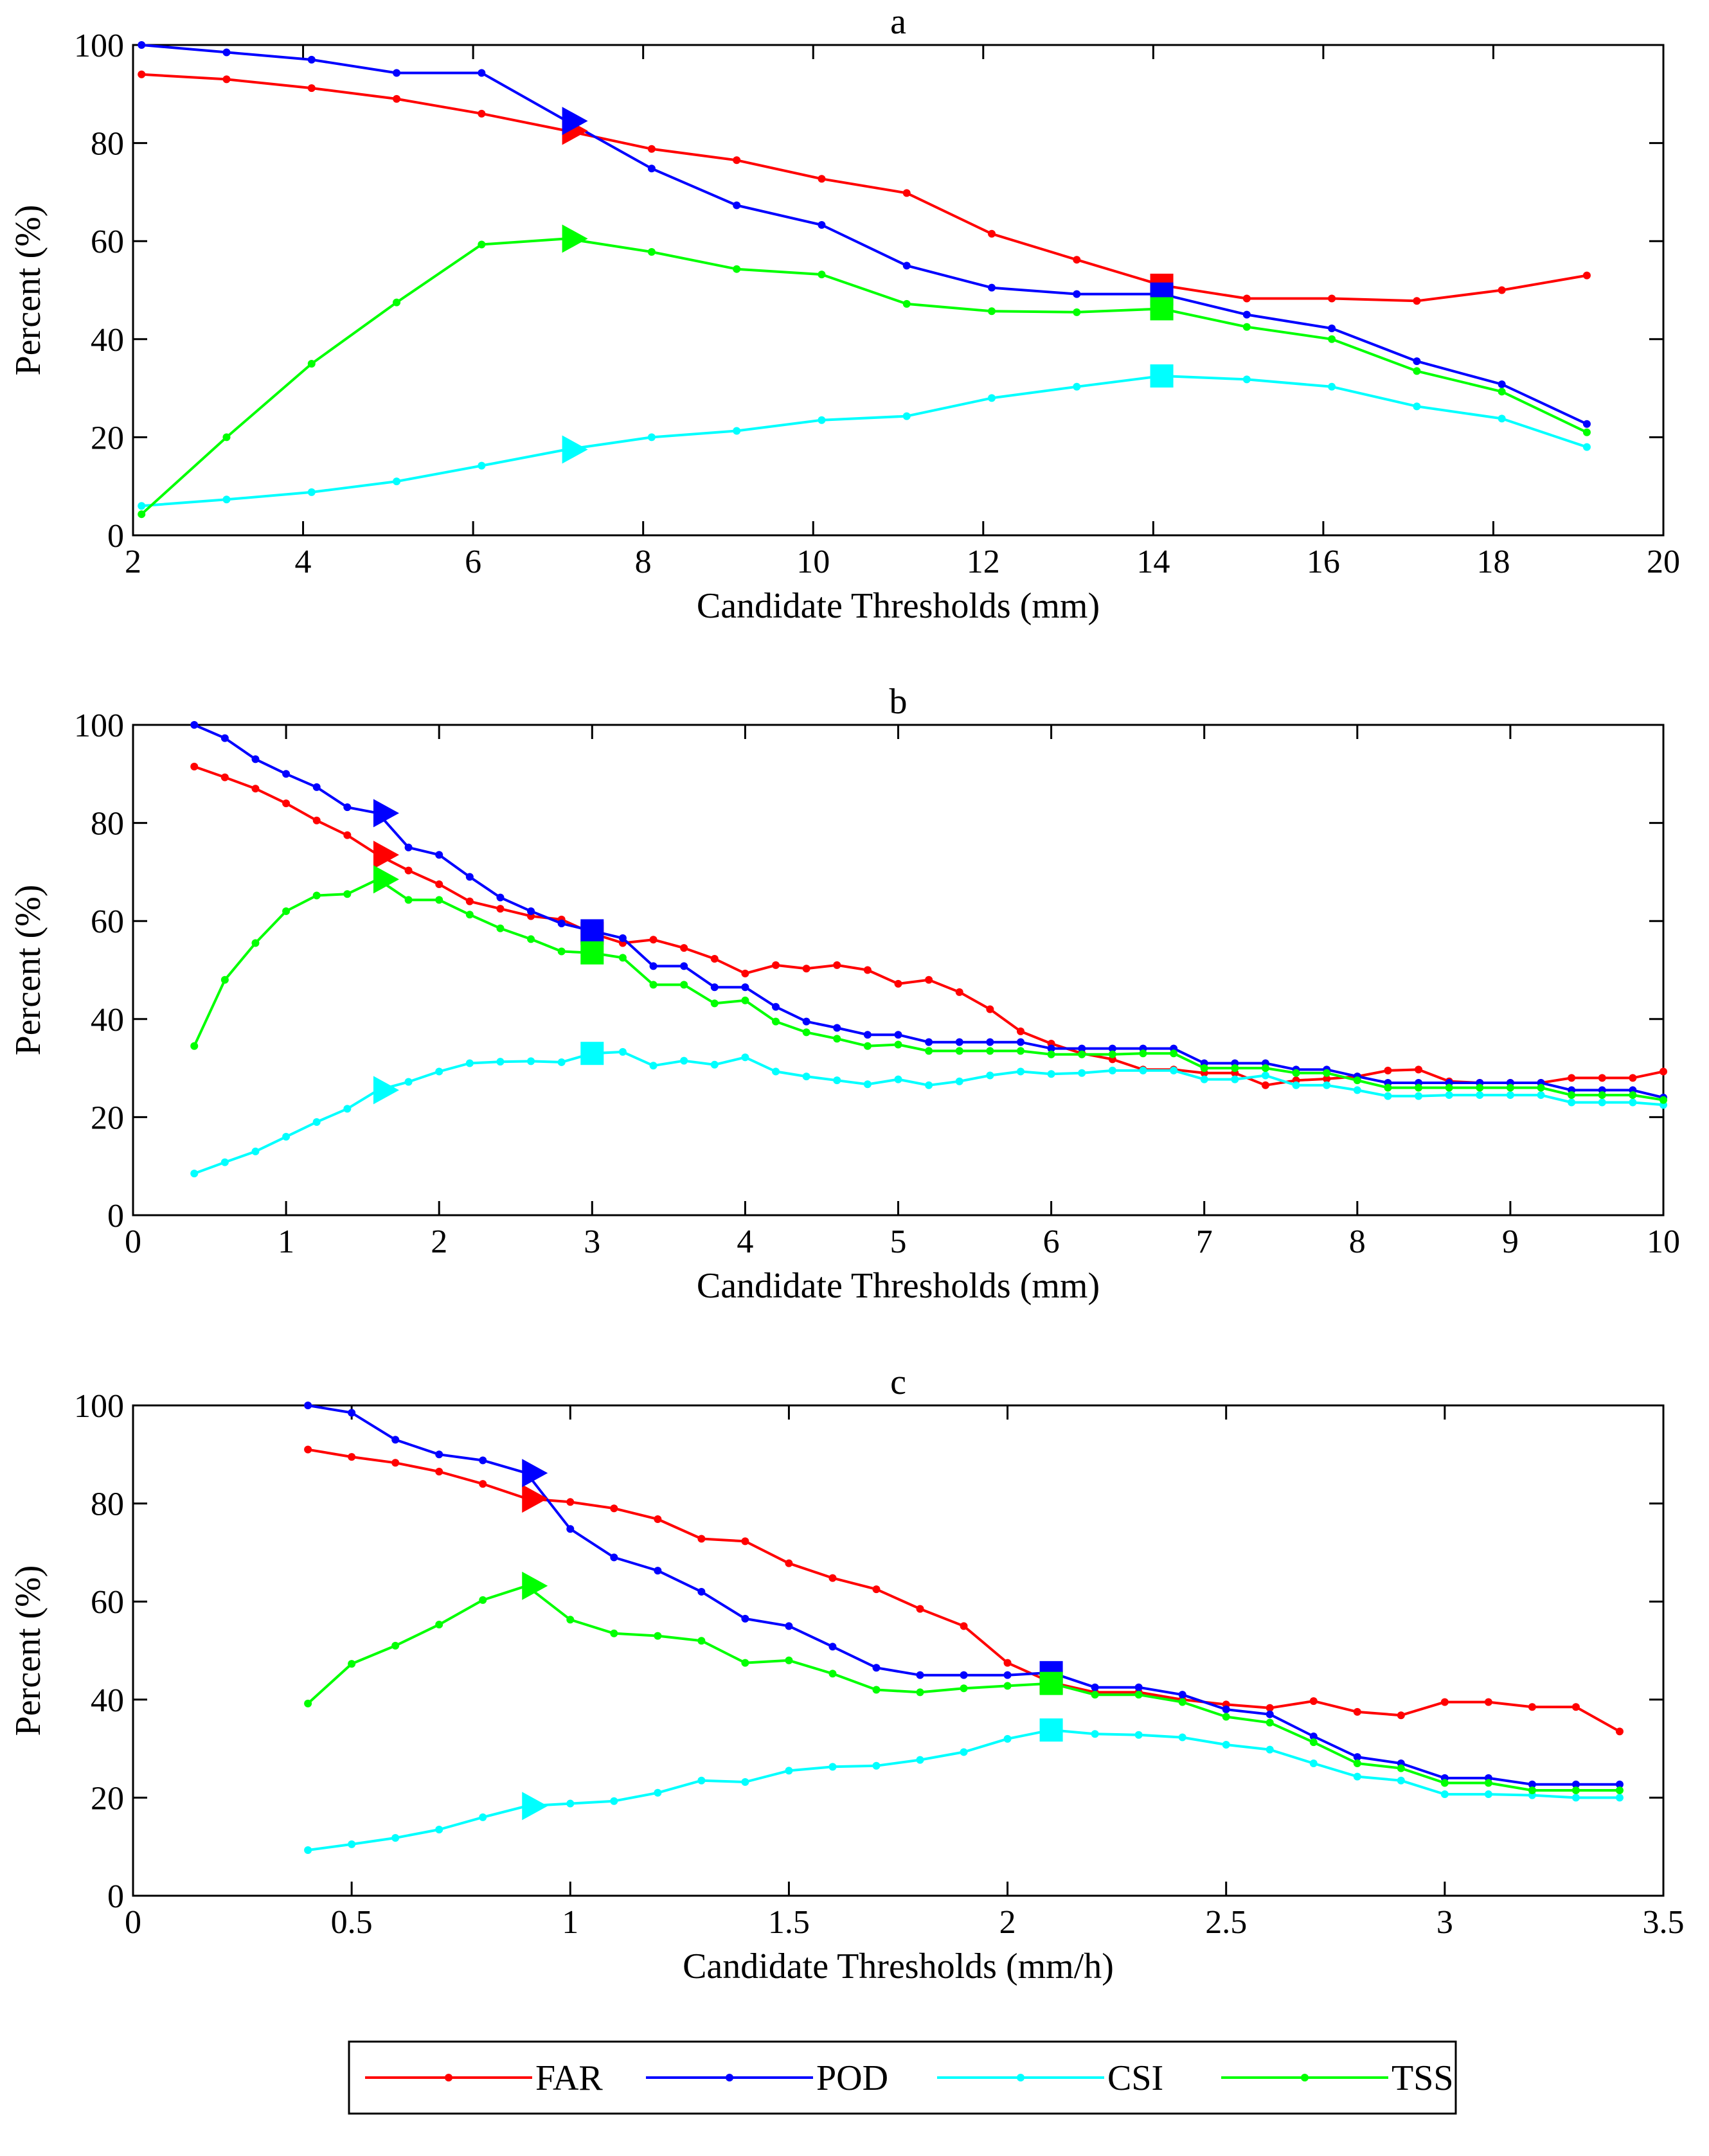 The height and width of the screenshot is (2156, 1709). What do you see at coordinates (928, 989) in the screenshot?
I see `panel-b-series-tss` at bounding box center [928, 989].